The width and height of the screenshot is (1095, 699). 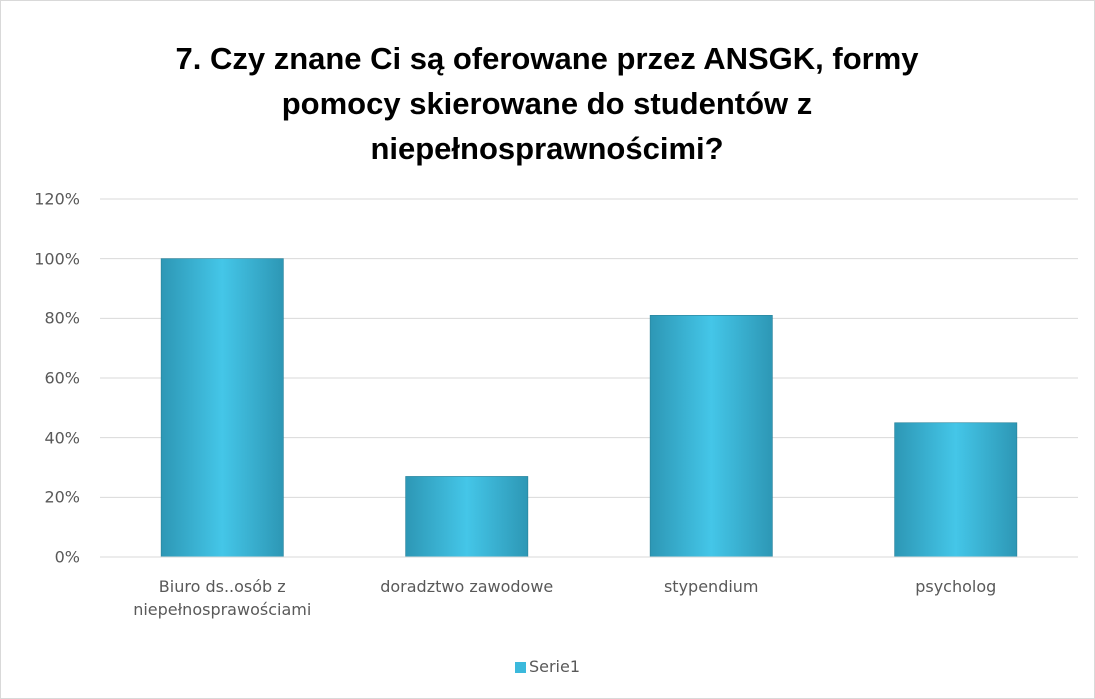 I want to click on y-tick-label: 20%, so click(x=62, y=497).